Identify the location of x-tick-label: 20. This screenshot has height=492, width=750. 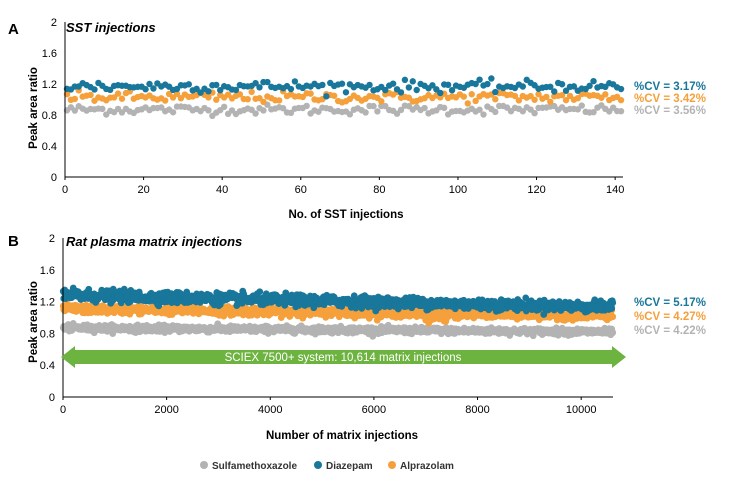
(143, 190).